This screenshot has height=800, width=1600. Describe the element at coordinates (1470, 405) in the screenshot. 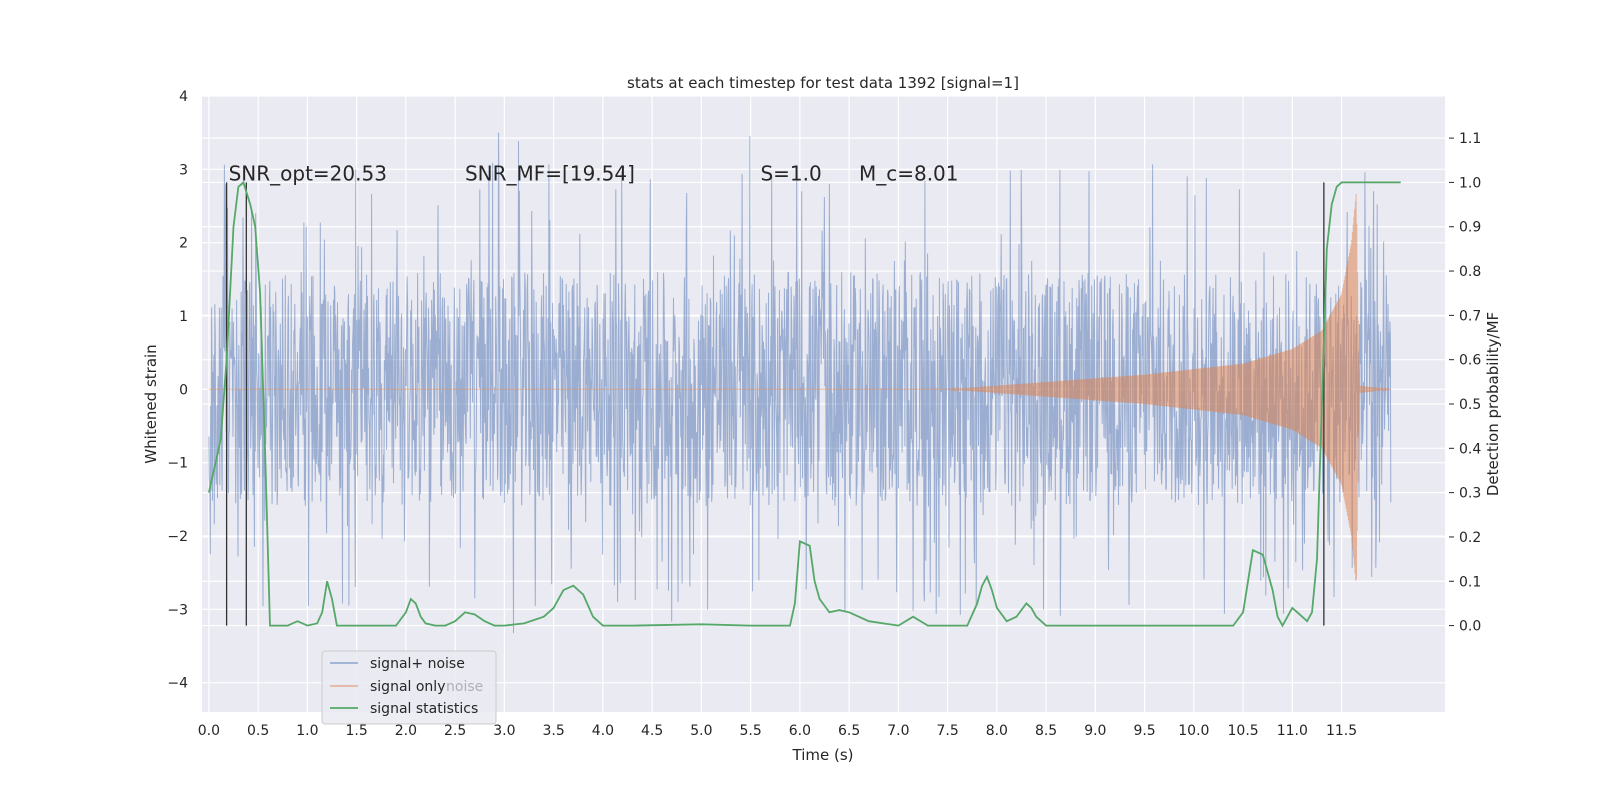

I see `y-right-tick-label: 0.5` at that location.